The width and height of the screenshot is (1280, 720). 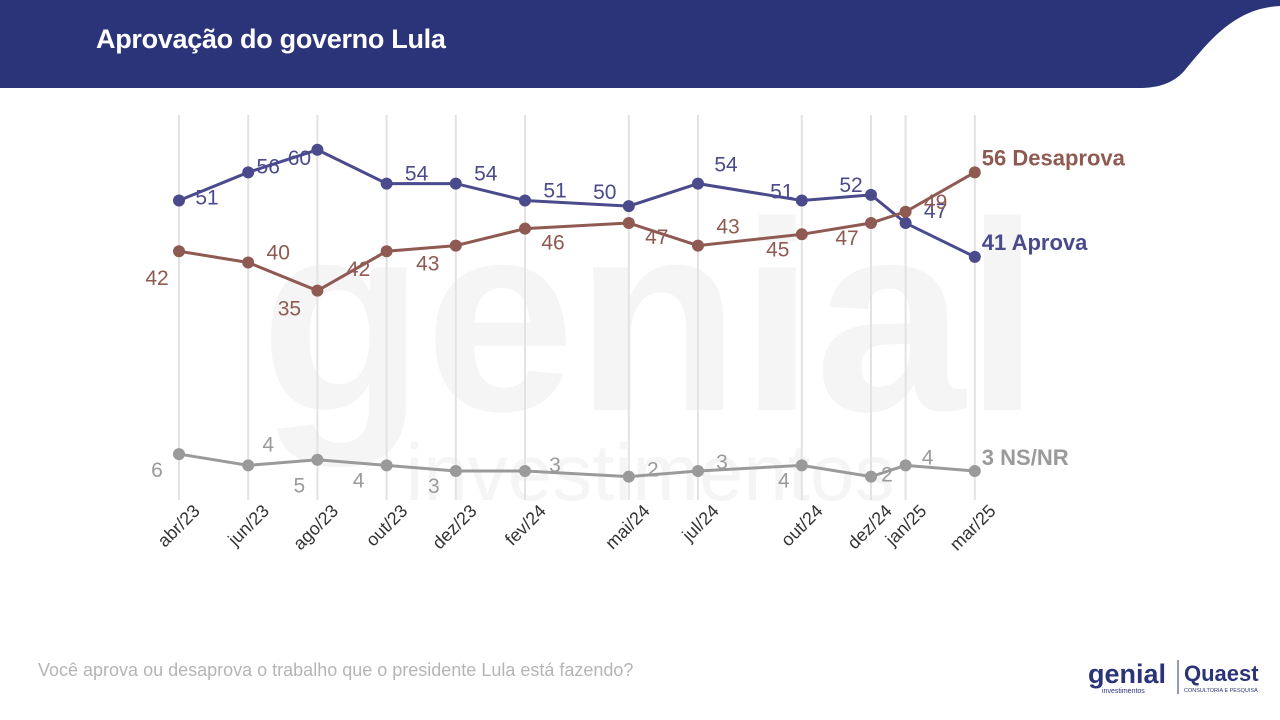 What do you see at coordinates (315, 527) in the screenshot?
I see `x-tick-label: ago/23` at bounding box center [315, 527].